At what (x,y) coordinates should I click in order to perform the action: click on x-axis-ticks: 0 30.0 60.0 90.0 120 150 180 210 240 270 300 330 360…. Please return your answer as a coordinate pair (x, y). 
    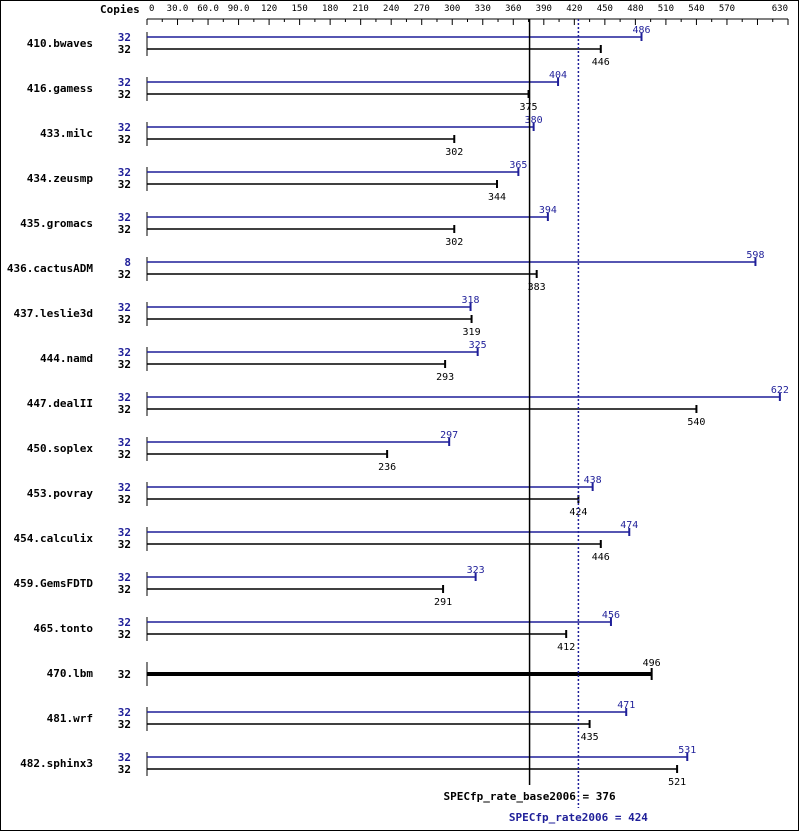
    Looking at the image, I should click on (467, 14).